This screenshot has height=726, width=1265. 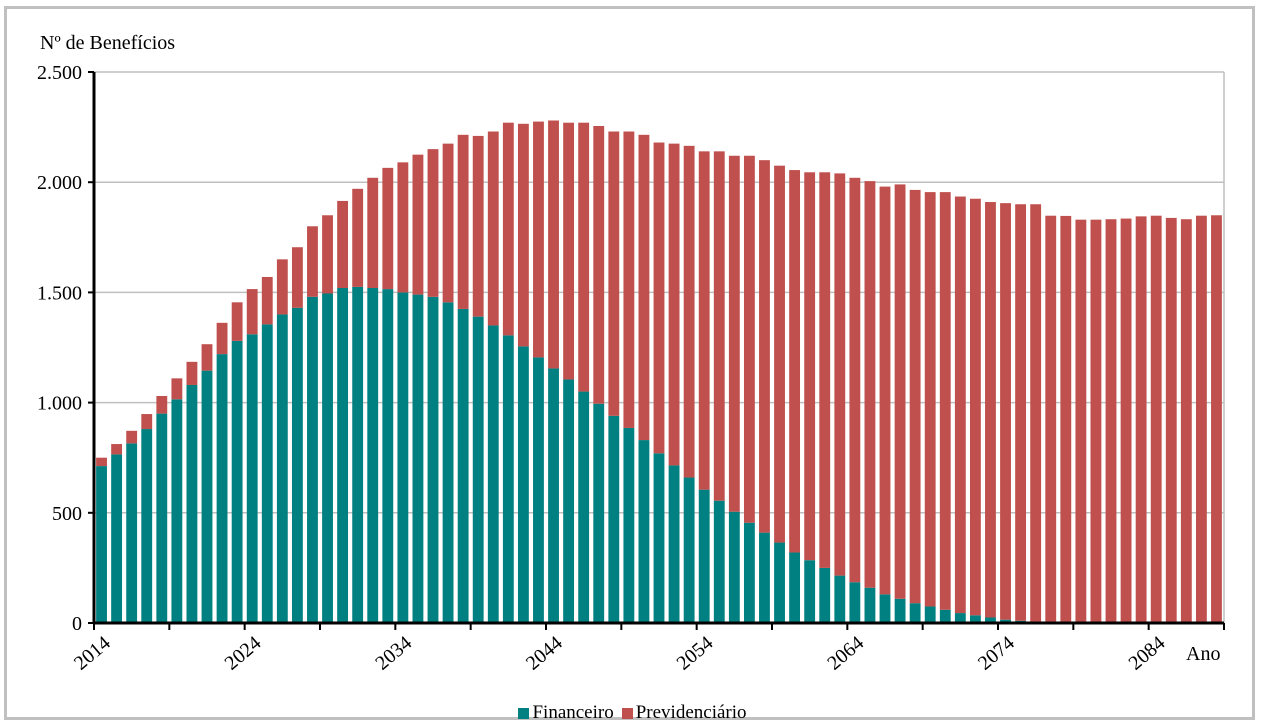 What do you see at coordinates (132, 437) in the screenshot?
I see `bar-previdenciario-2016` at bounding box center [132, 437].